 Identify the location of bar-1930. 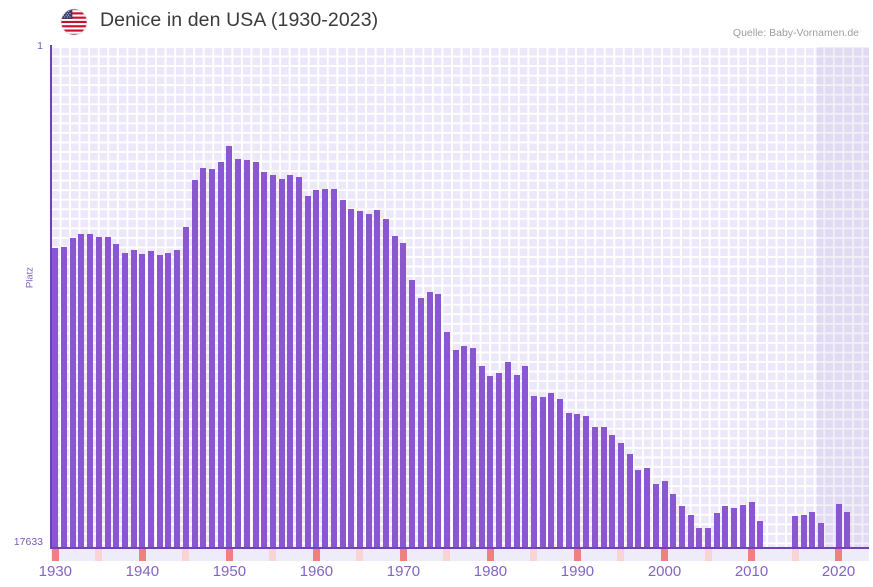
(55, 397).